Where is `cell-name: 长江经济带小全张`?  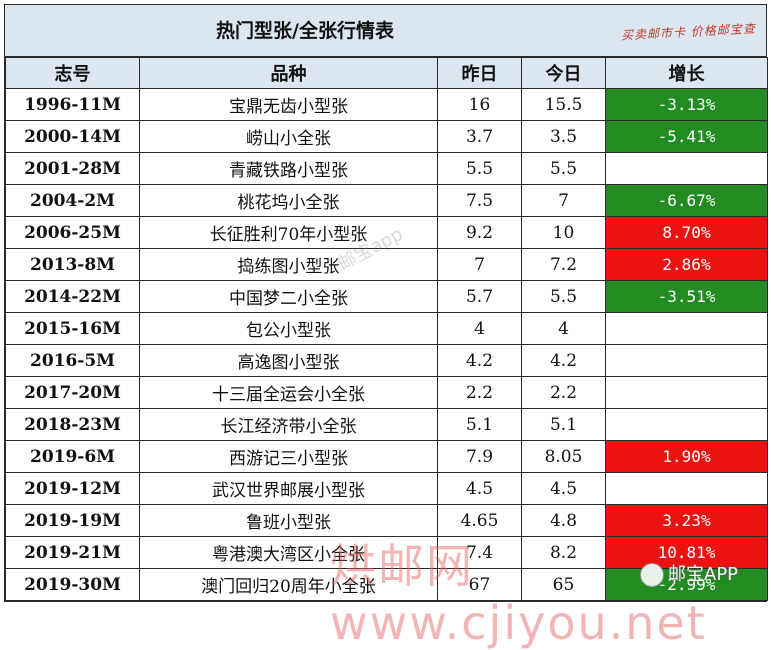
cell-name: 长江经济带小全张 is located at coordinates (288, 424).